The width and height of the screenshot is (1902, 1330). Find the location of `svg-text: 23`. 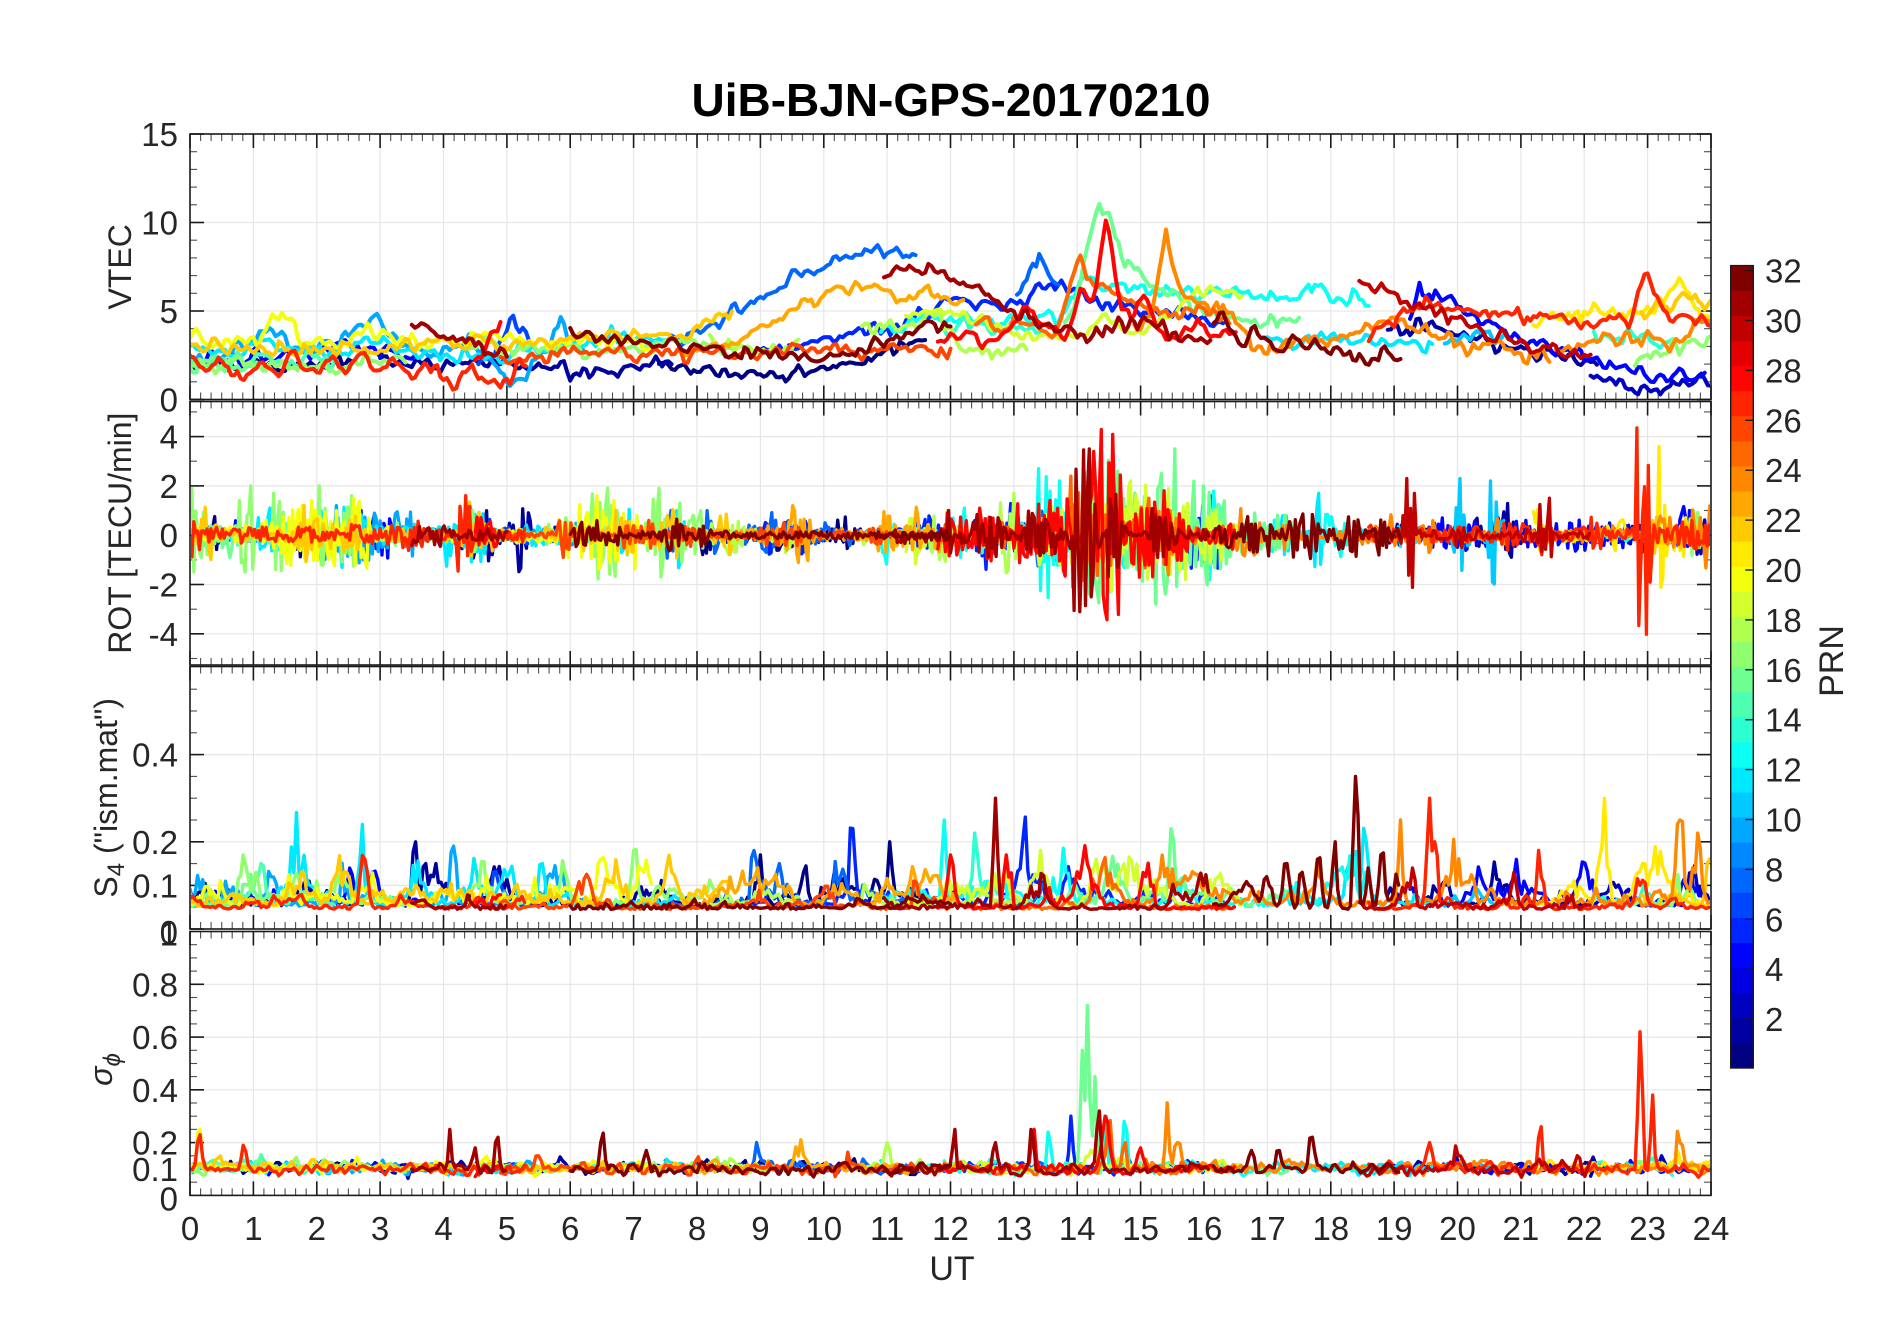

svg-text: 23 is located at coordinates (1647, 1228).